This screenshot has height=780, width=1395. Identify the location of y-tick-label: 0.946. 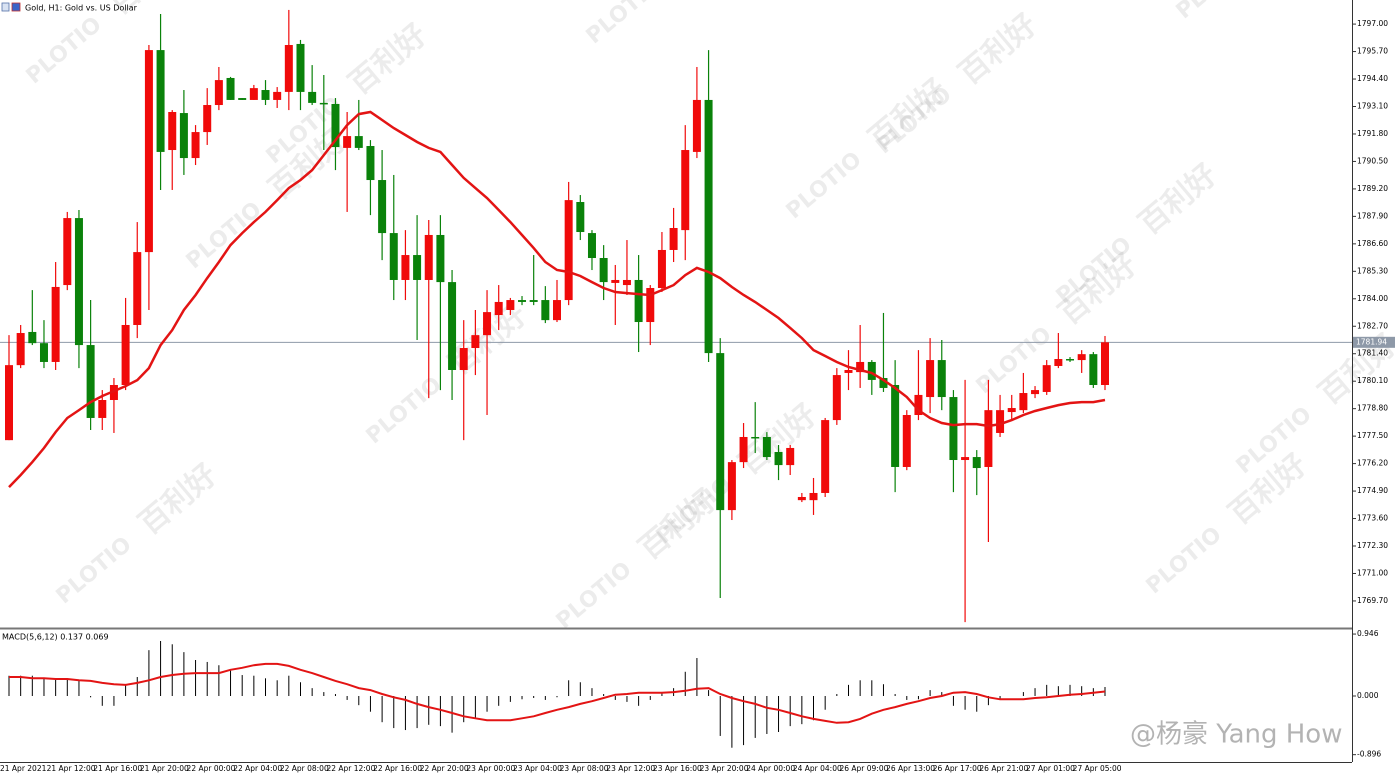
(1368, 633).